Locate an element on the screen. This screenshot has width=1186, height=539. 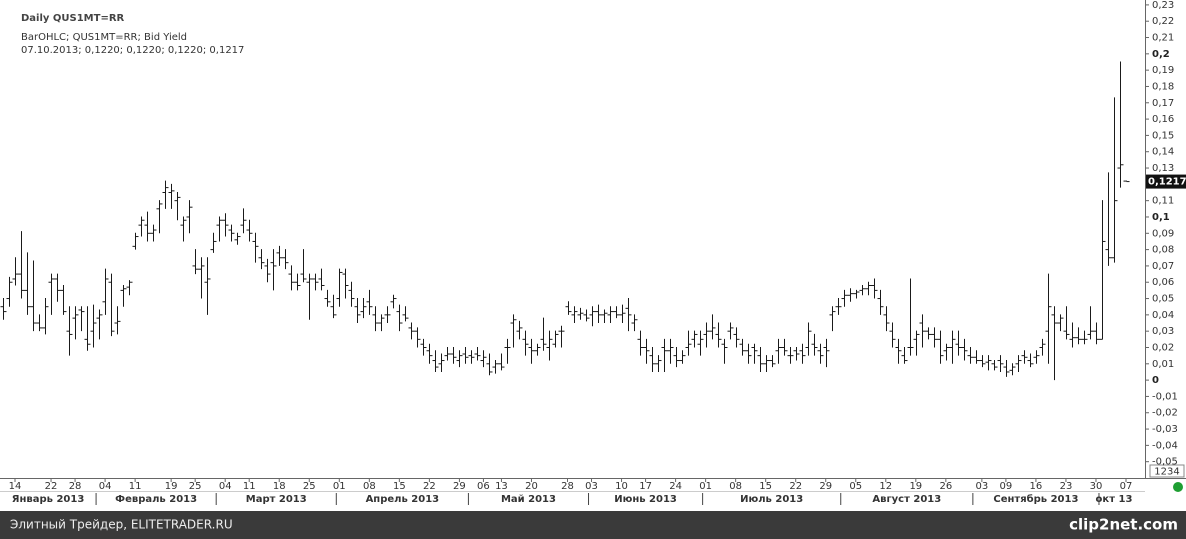
y-tick-label: -0,03 is located at coordinates (1165, 429).